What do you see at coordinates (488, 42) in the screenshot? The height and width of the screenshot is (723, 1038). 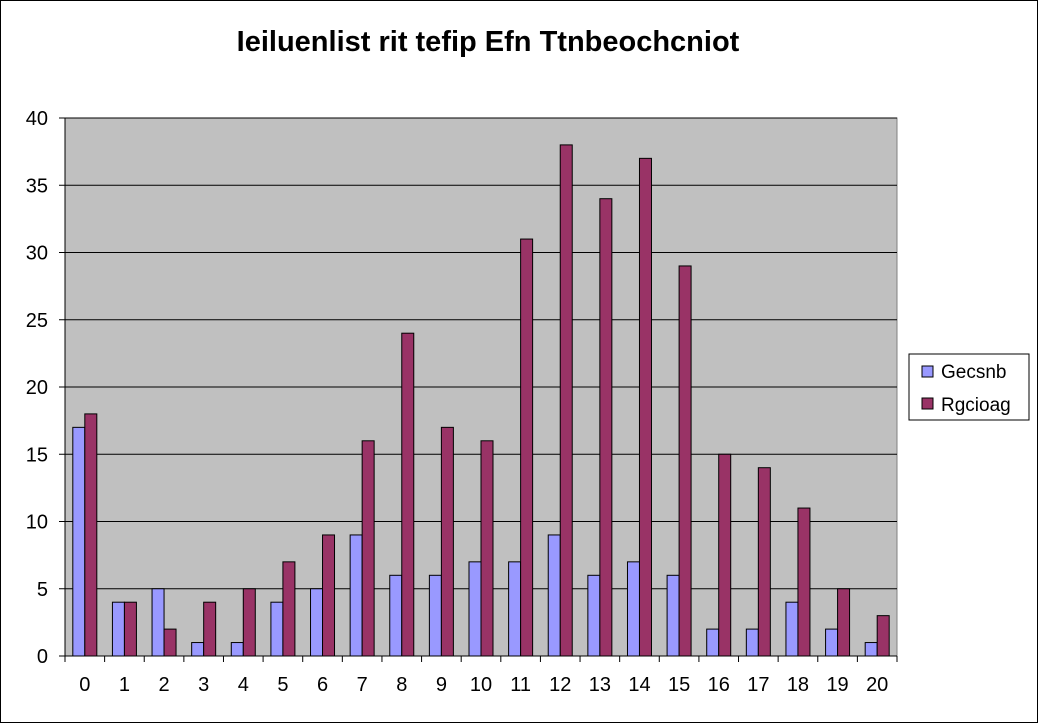 I see `chart-title: Ieiluenlist rit tefip Efn Ttnbeochcniot` at bounding box center [488, 42].